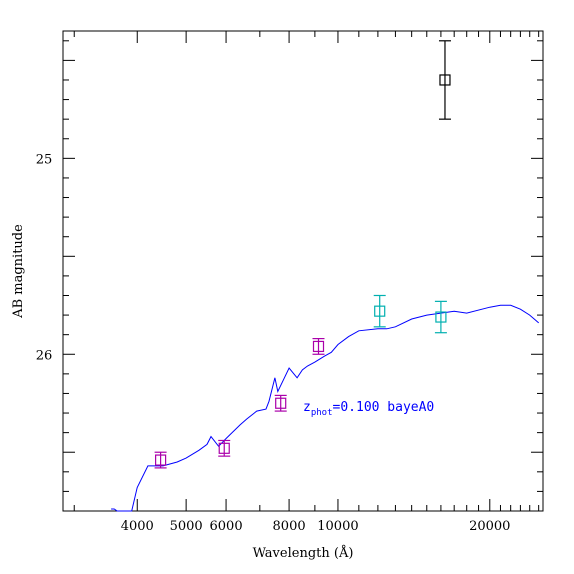  Describe the element at coordinates (489, 526) in the screenshot. I see `x-tick-label: 20000` at that location.